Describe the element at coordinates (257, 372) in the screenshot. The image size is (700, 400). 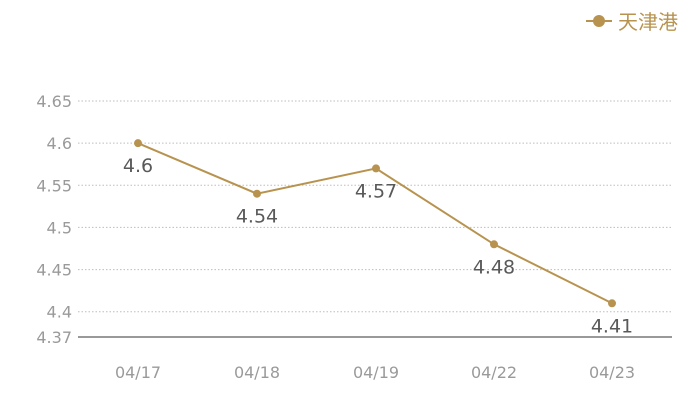
I see `x-tick-label: 04/18` at that location.